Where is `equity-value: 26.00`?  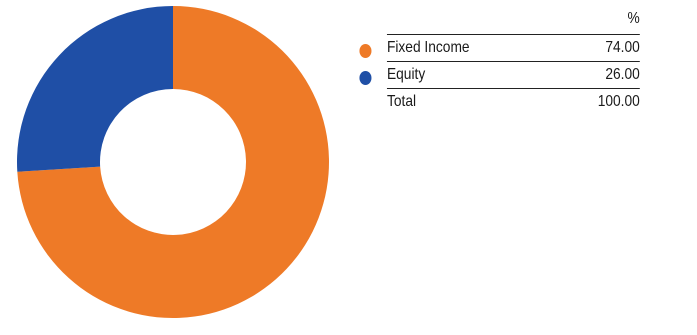 equity-value: 26.00 is located at coordinates (622, 74).